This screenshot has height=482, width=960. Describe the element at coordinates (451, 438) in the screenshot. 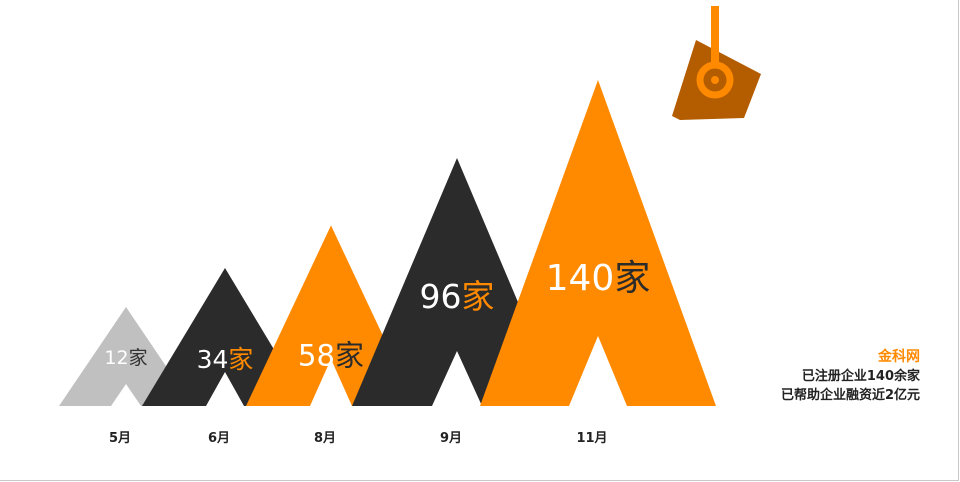

I see `x-tick-label-4: 9月` at that location.